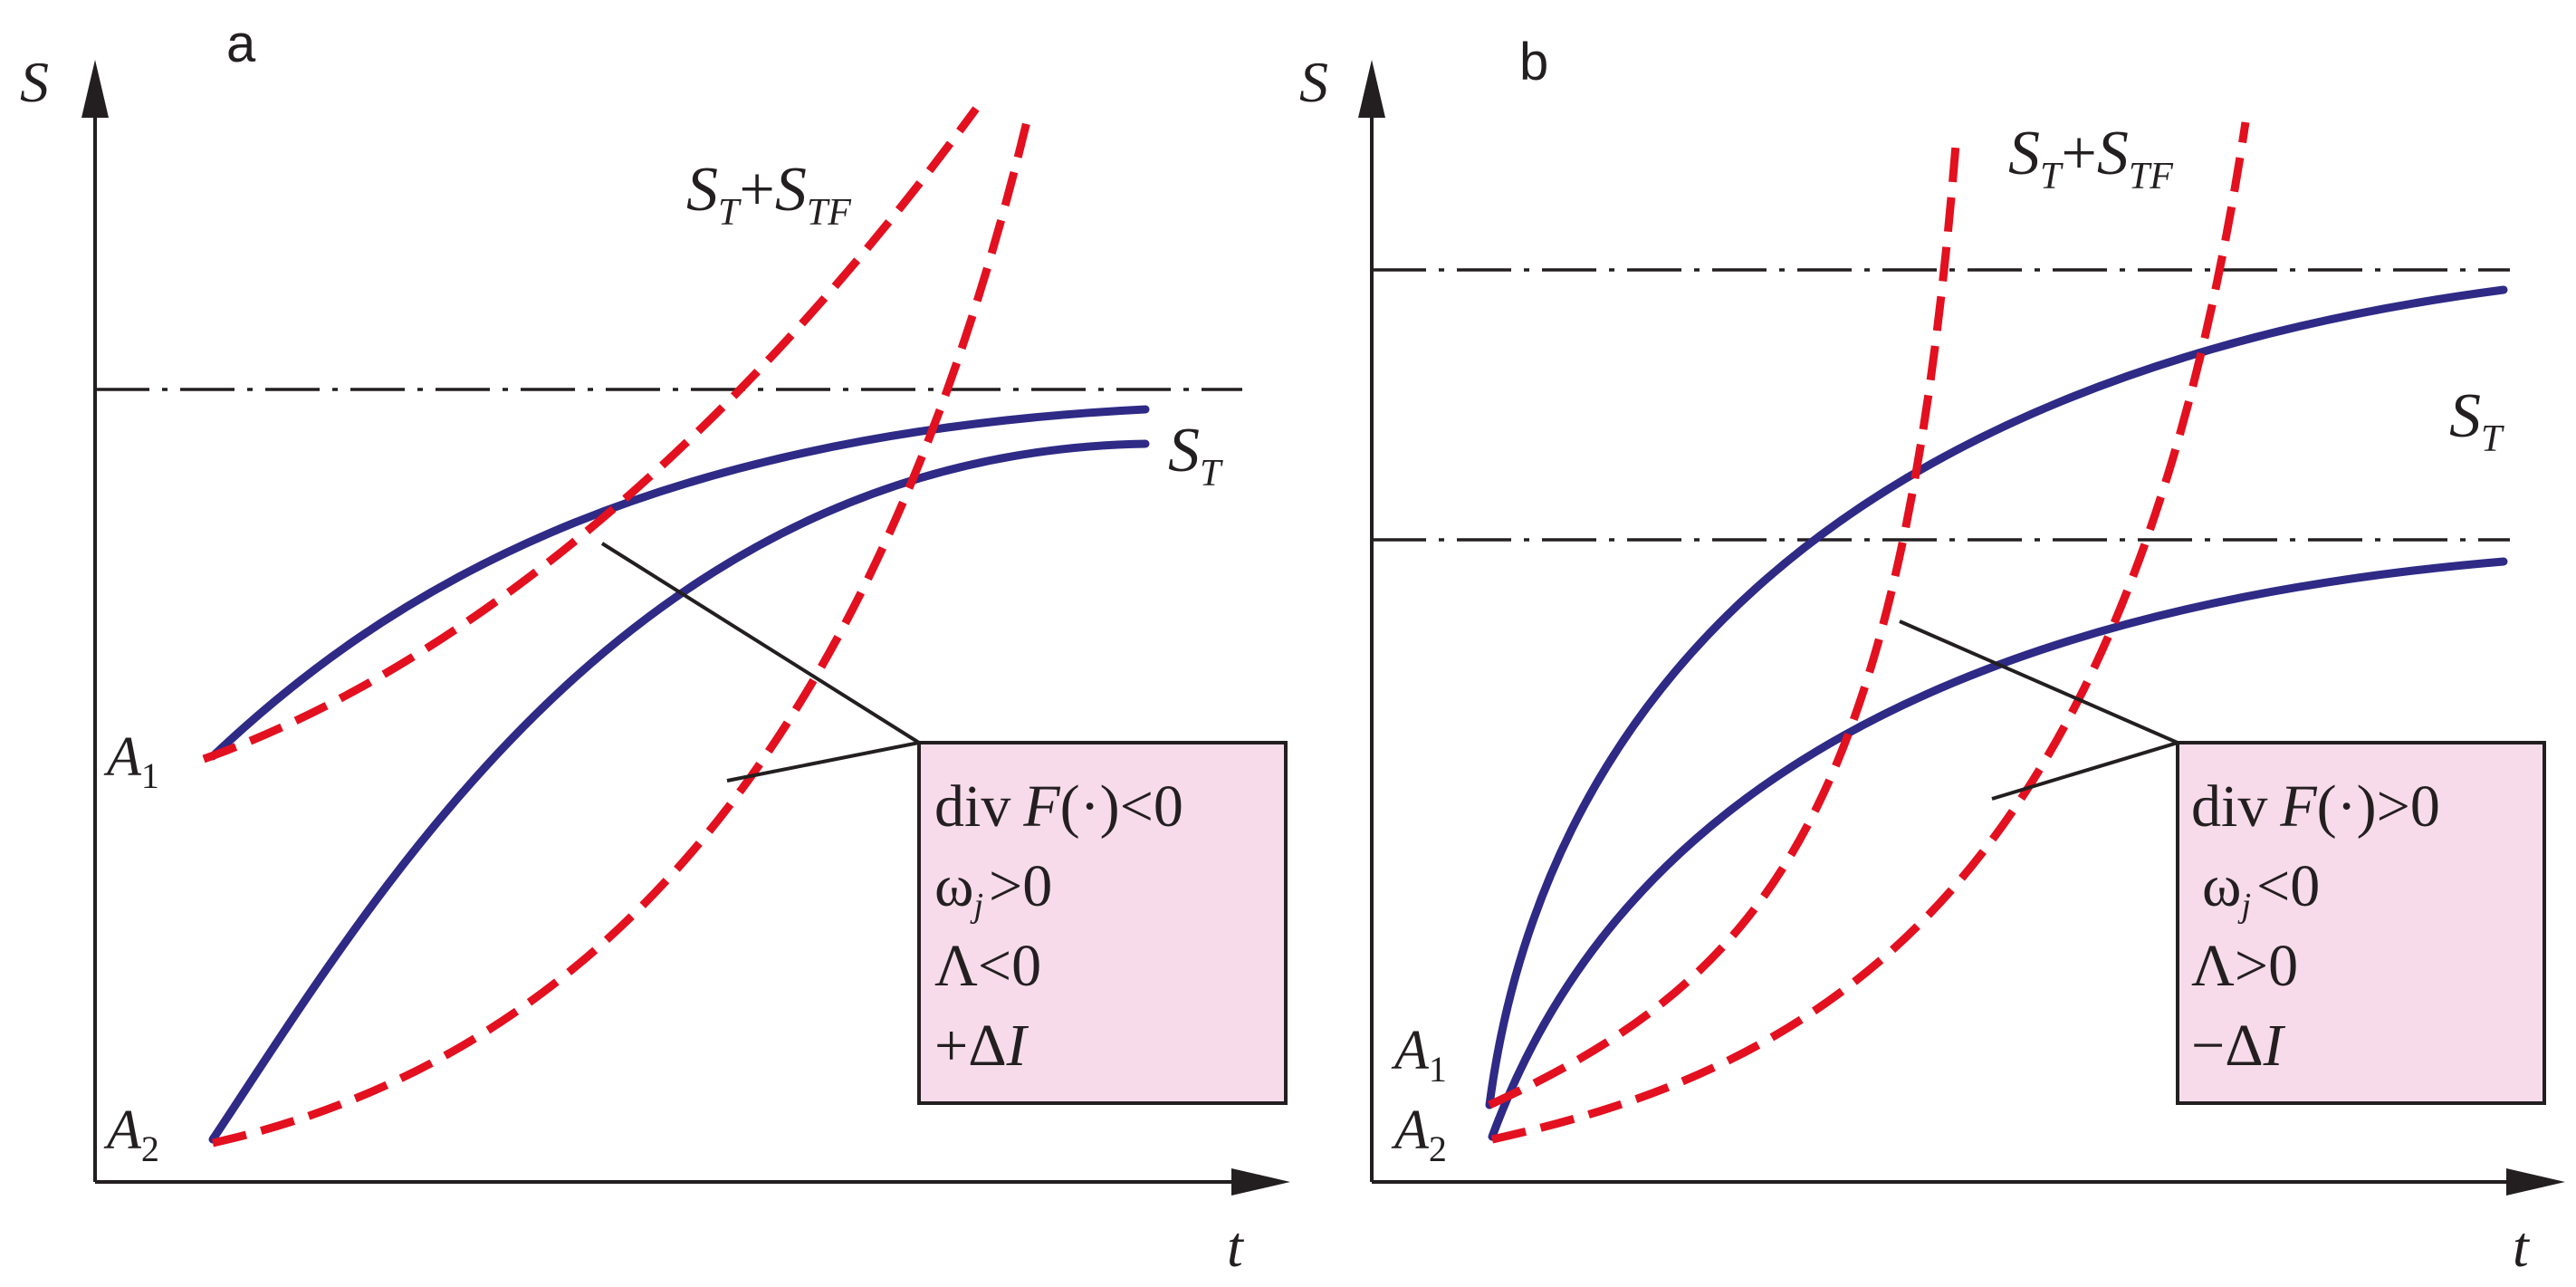 The image size is (2576, 1287). What do you see at coordinates (1419, 1055) in the screenshot?
I see `panel-b-a1-label: A1` at bounding box center [1419, 1055].